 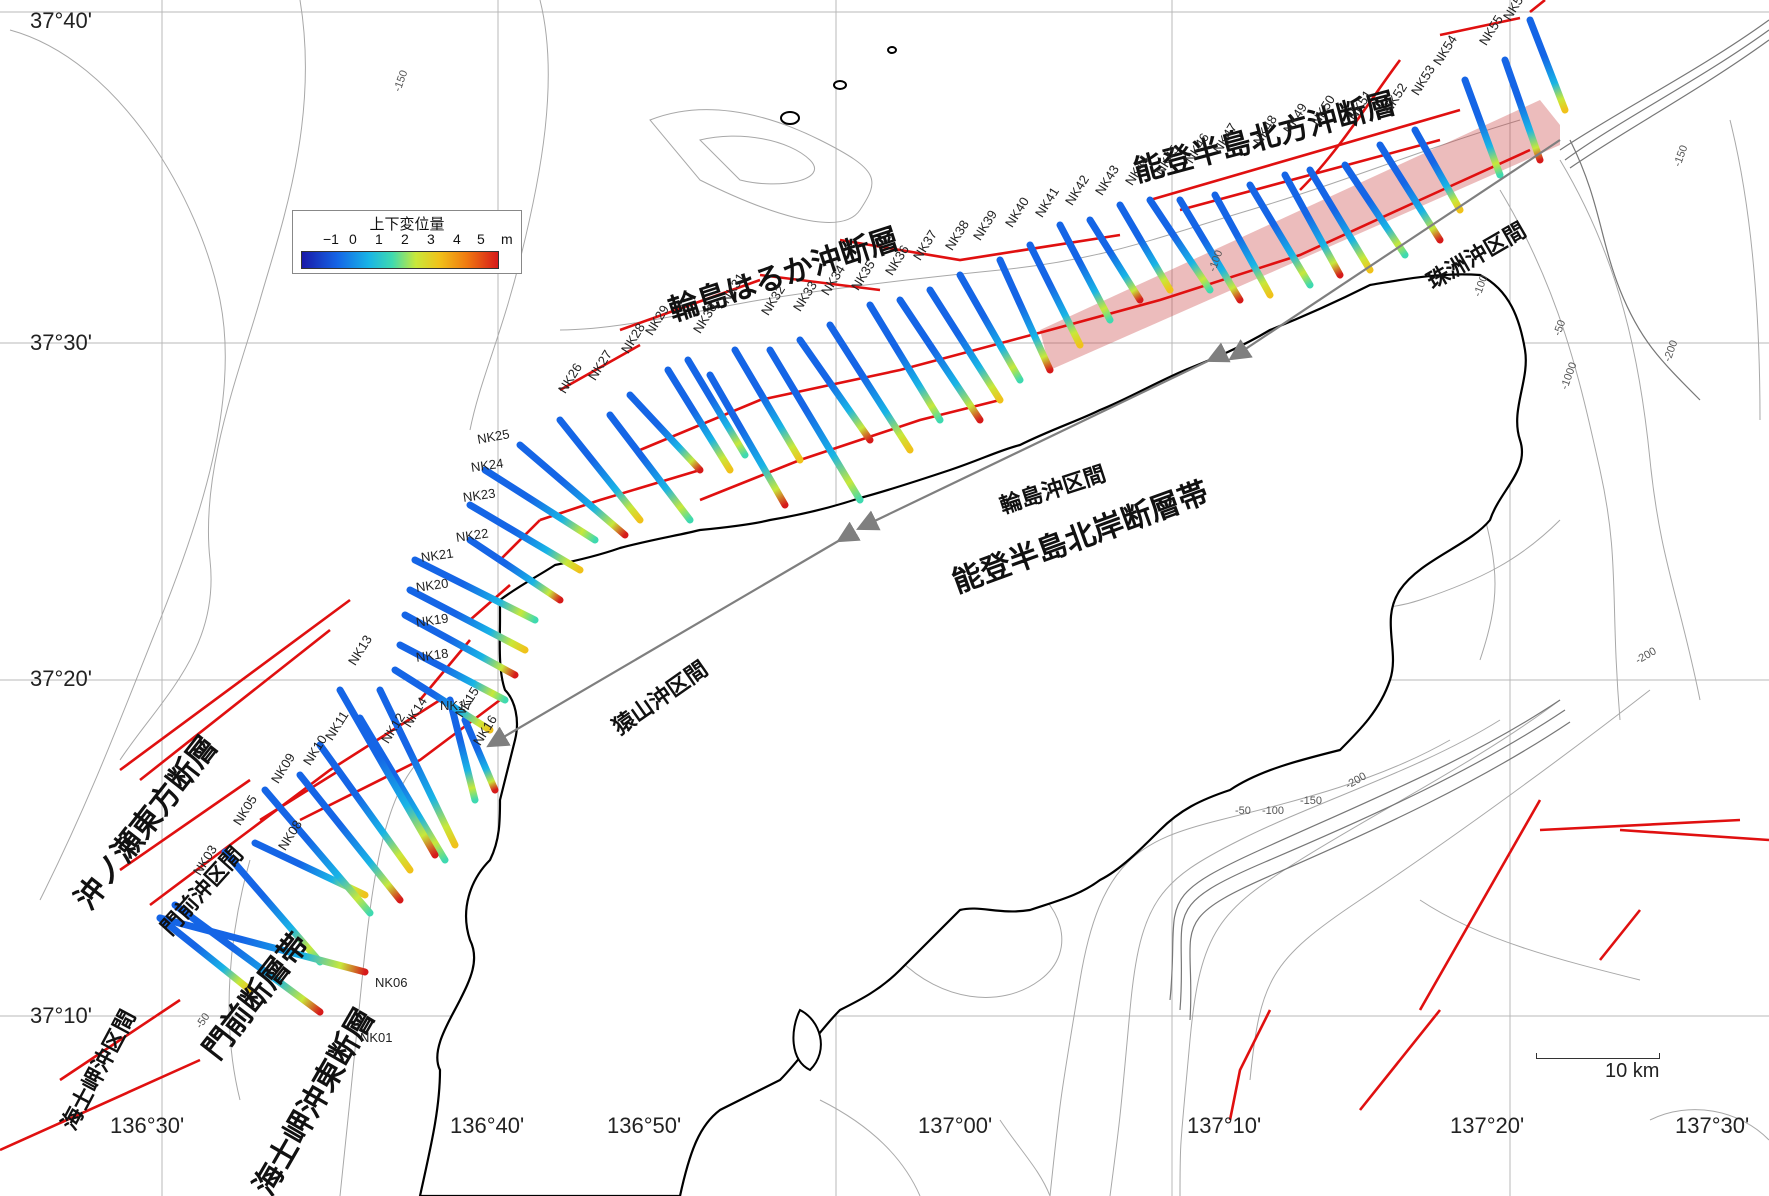 What do you see at coordinates (61, 1015) in the screenshot?
I see `lat-label-37-10: 37°10'` at bounding box center [61, 1015].